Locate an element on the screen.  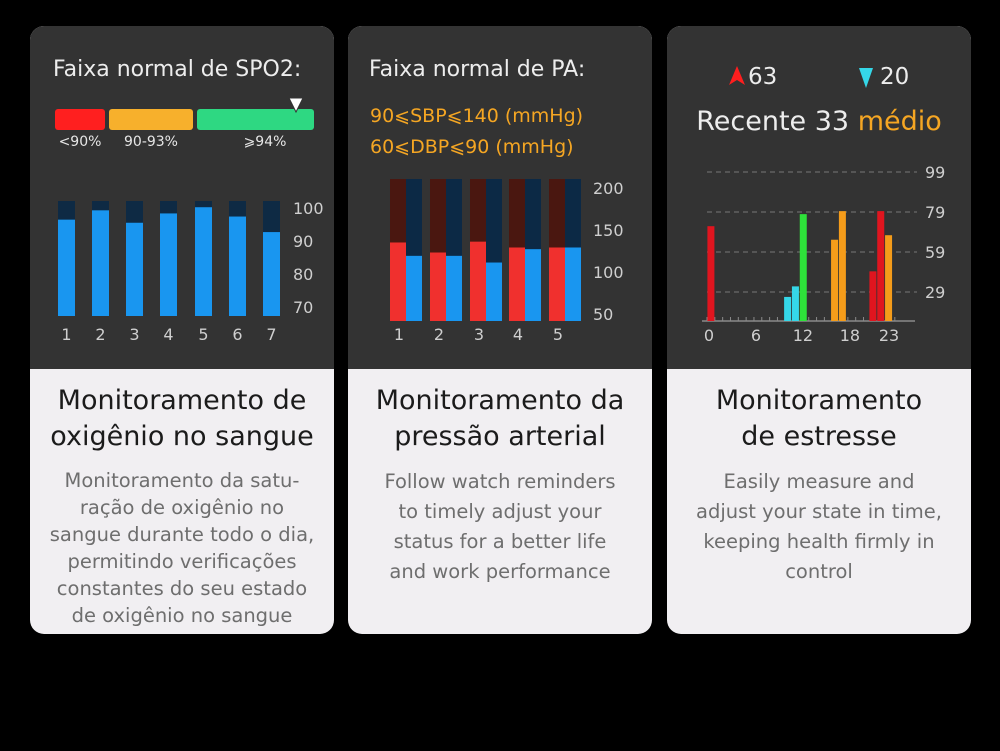
stress-panel: 63 20 Recente 33 médio 99 79 59 29 0 6 12 18 23 is located at coordinates (819, 197).